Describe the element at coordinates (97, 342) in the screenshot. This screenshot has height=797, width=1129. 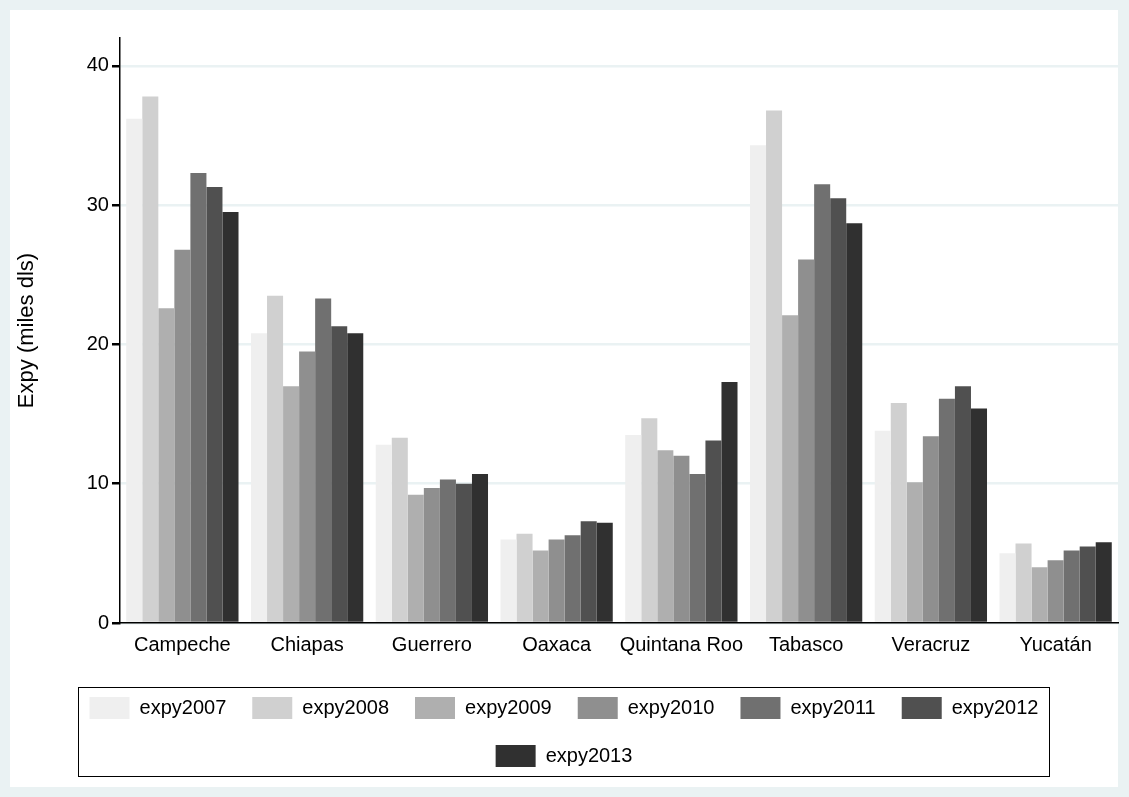
I see `y-tick-label: 20` at that location.